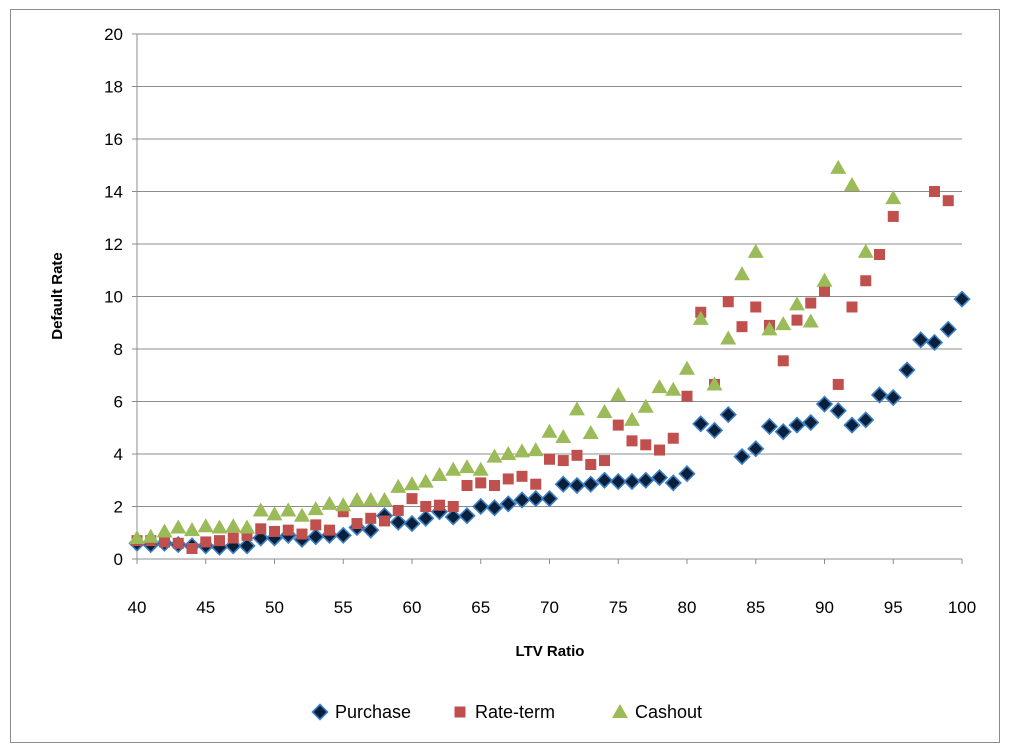 The height and width of the screenshot is (753, 1012). Describe the element at coordinates (118, 349) in the screenshot. I see `y-tick-label: 8` at that location.